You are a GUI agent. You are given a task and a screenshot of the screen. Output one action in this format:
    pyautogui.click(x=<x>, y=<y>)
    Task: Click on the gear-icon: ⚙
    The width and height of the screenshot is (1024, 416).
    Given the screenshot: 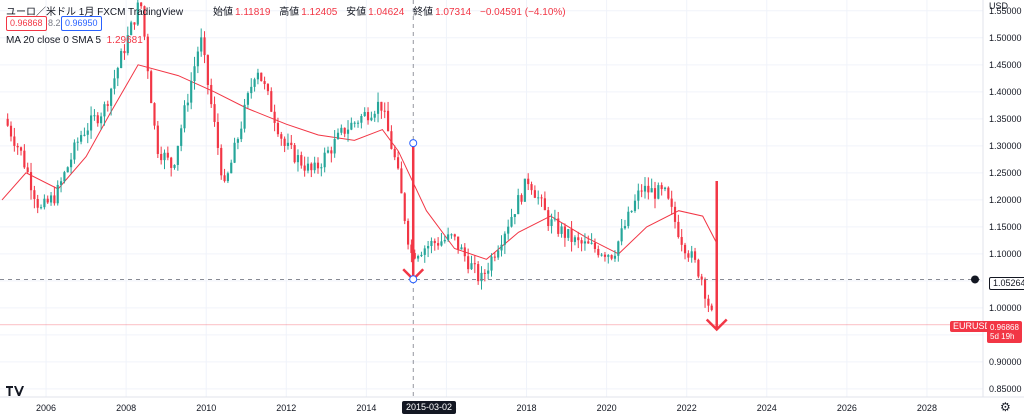 What is the action you would take?
    pyautogui.click(x=1005, y=407)
    